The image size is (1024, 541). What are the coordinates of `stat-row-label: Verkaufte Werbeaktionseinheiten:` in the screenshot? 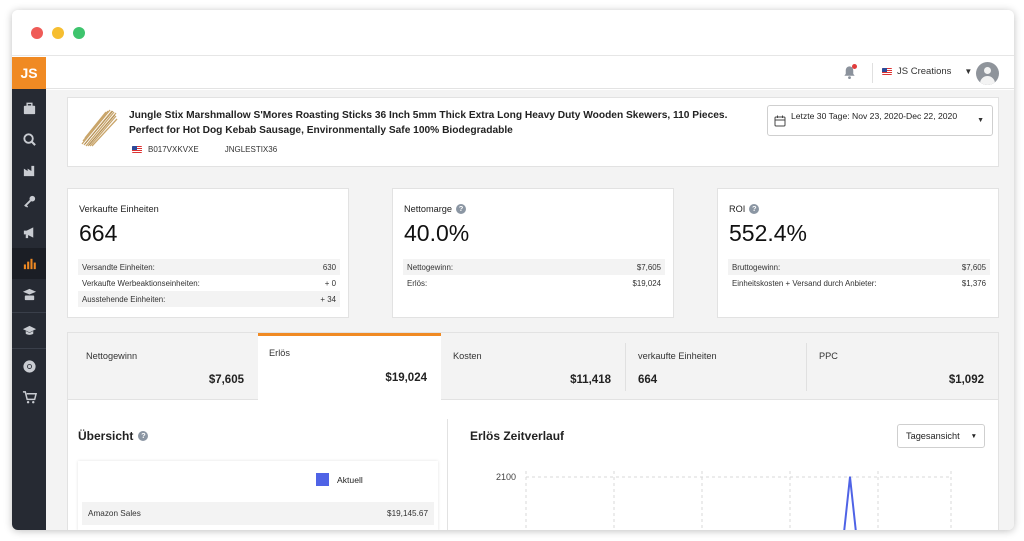 It's located at (141, 283).